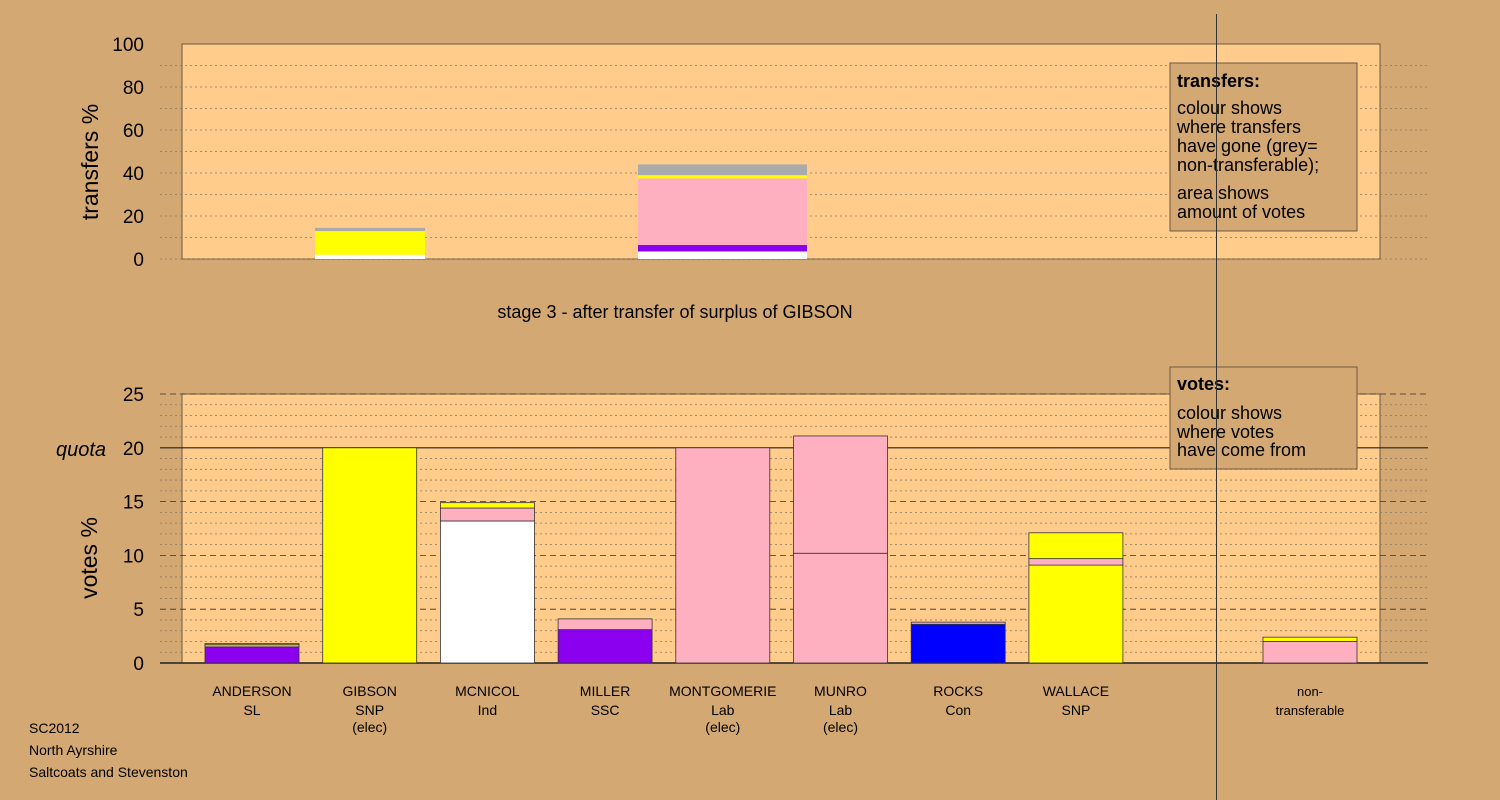 This screenshot has width=1500, height=800. Describe the element at coordinates (1241, 212) in the screenshot. I see `transfers-legend-line: amount of votes` at that location.